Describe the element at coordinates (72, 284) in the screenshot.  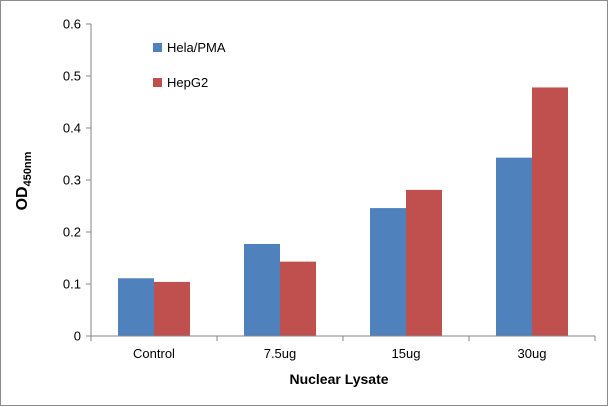
I see `y-tick-label: 0.1` at that location.